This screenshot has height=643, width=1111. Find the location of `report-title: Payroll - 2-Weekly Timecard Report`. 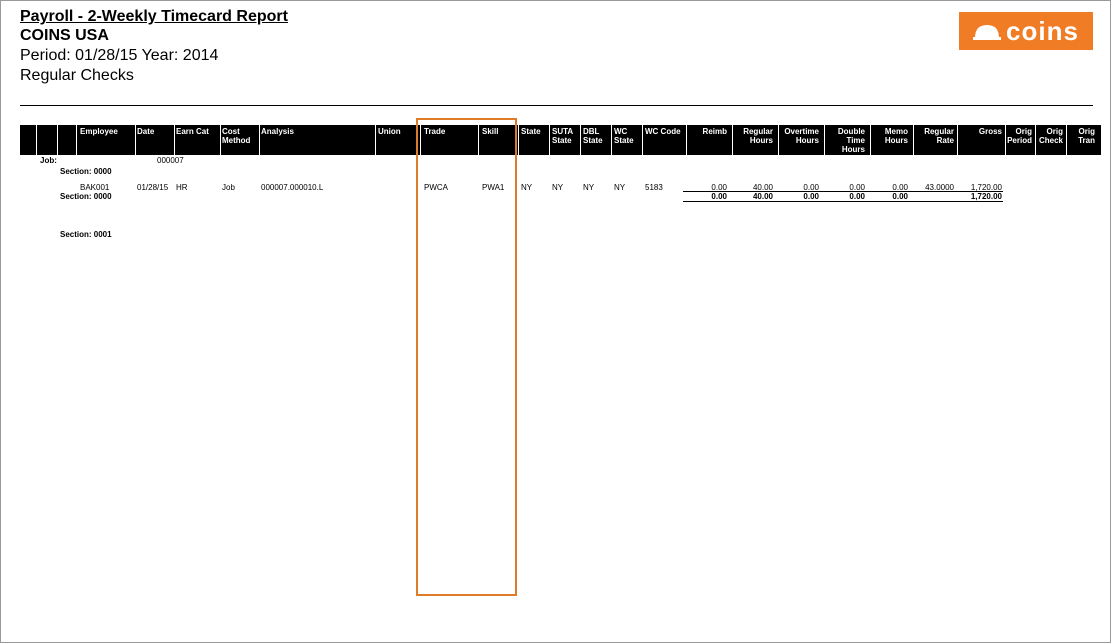

report-title: Payroll - 2-Weekly Timecard Report is located at coordinates (154, 16).